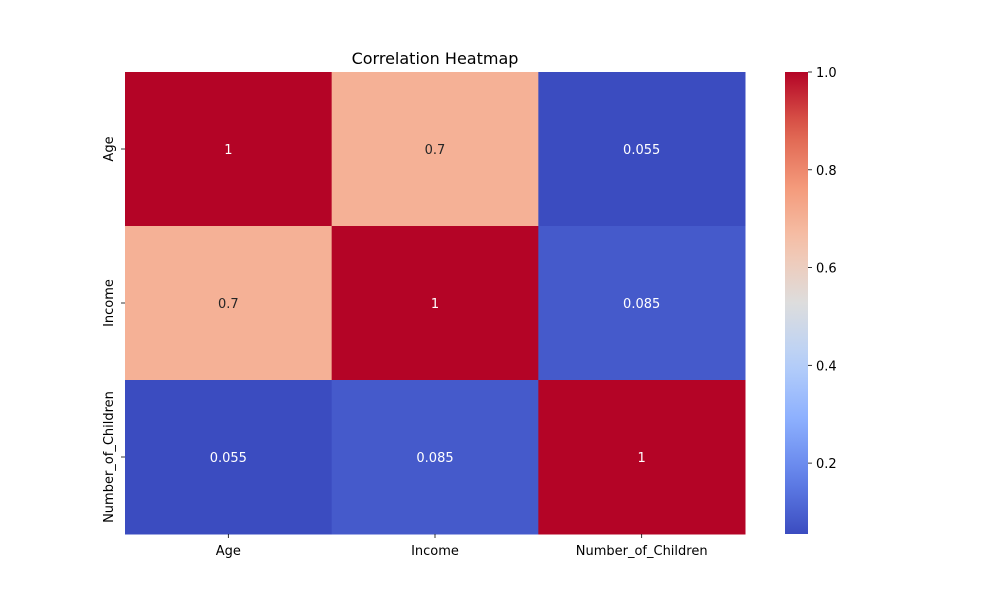 The image size is (1000, 600). What do you see at coordinates (113, 329) in the screenshot?
I see `y-axis: Age Income Number_of_Children` at bounding box center [113, 329].